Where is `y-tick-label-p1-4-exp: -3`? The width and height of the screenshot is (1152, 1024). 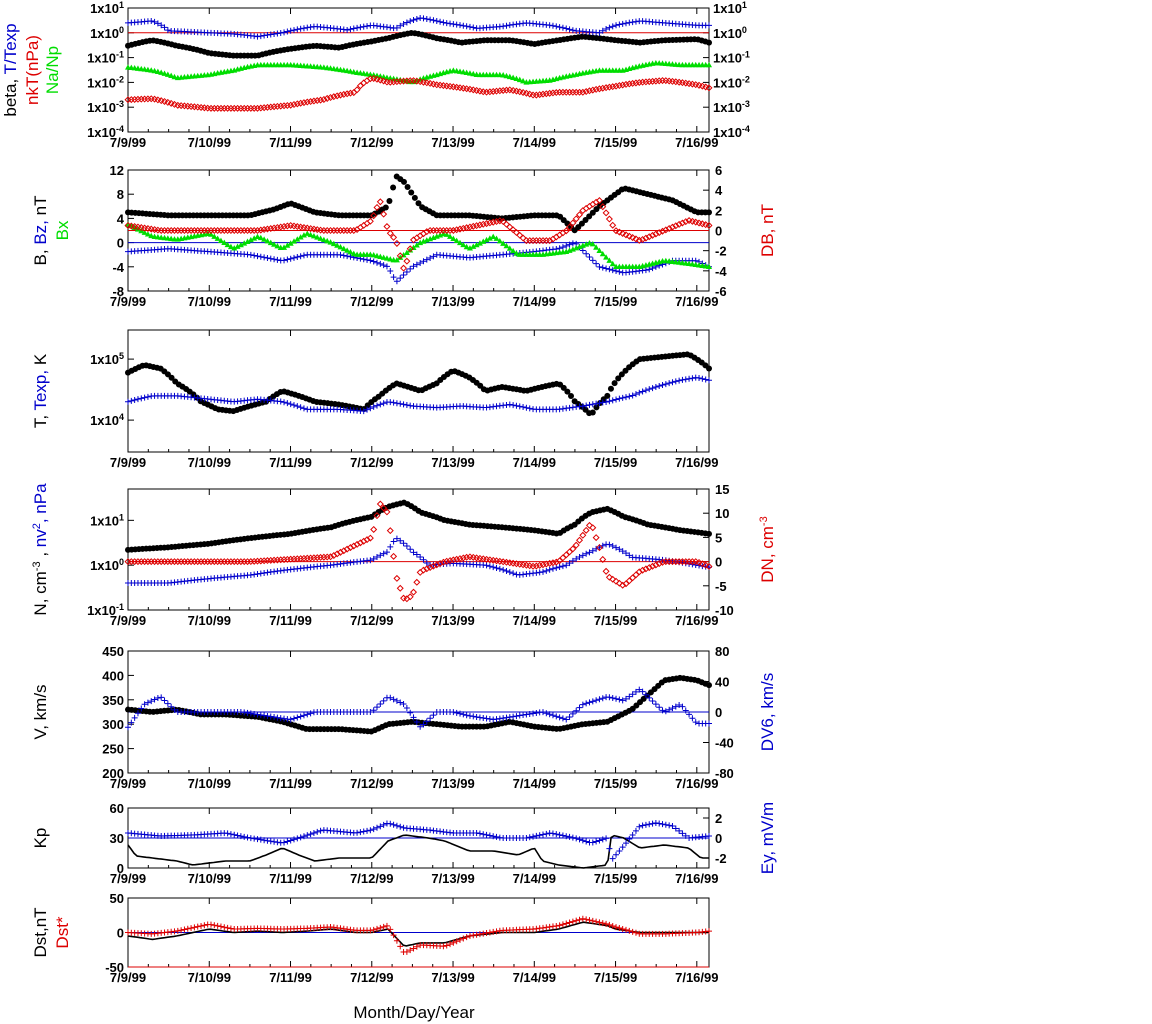
y-tick-label-p1-4-exp: -3 is located at coordinates (120, 104).